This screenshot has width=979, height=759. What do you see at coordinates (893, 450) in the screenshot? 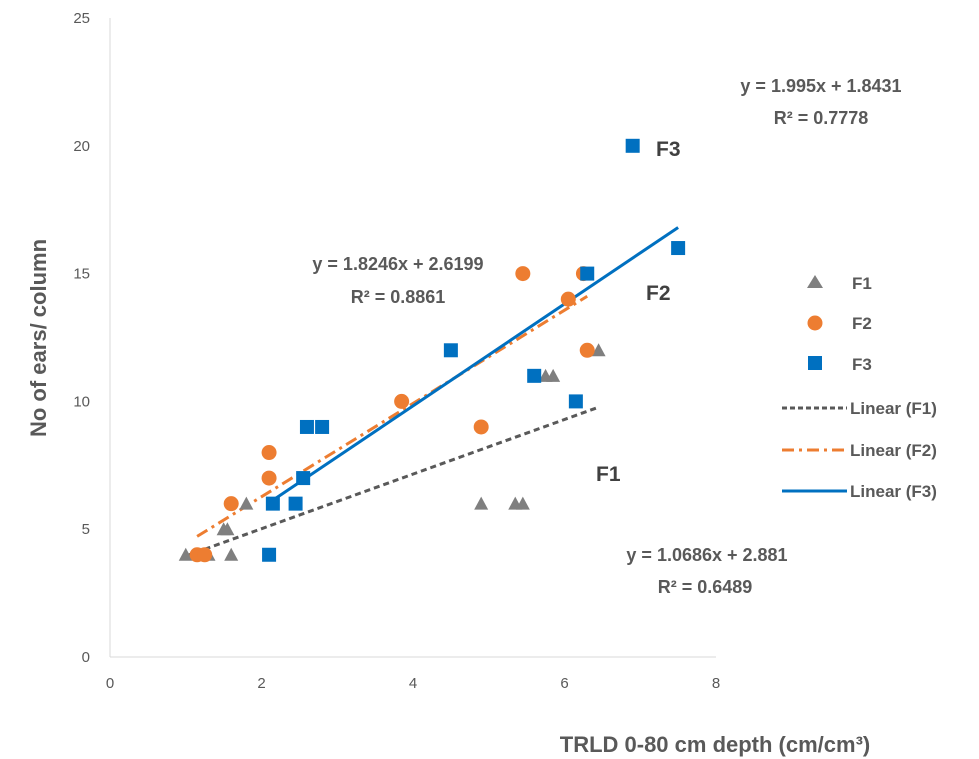
I see `legend-label-linear-f2: Linear (F2)` at bounding box center [893, 450].